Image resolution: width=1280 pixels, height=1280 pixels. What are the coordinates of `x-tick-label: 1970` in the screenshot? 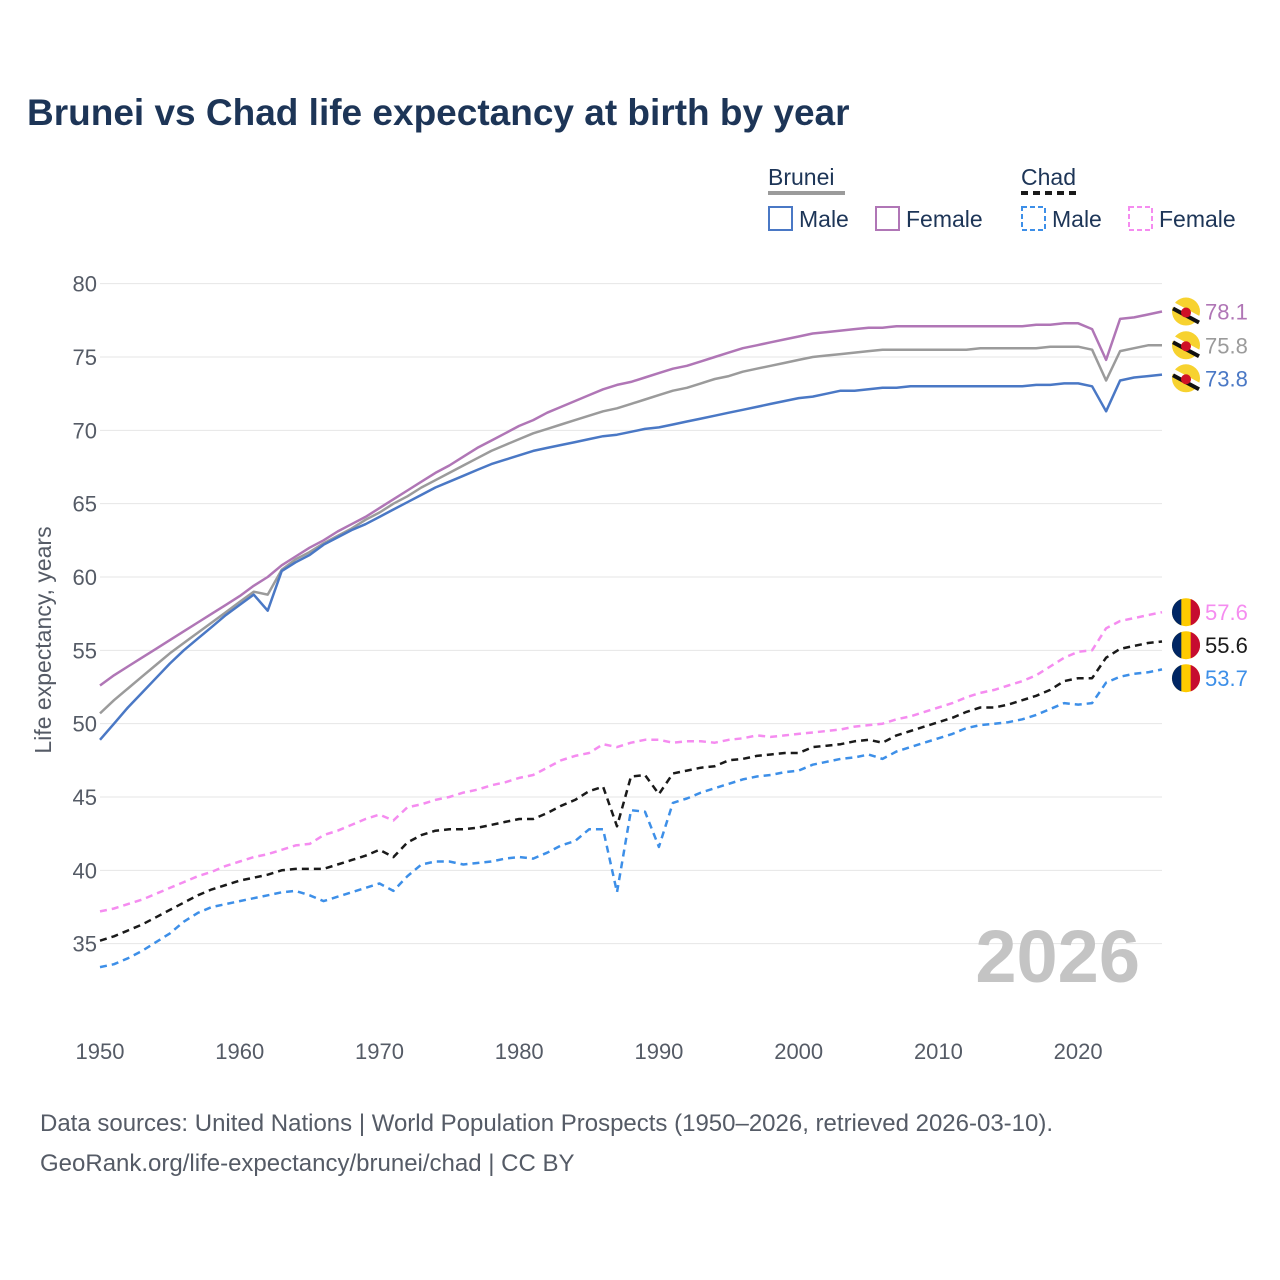 It's located at (379, 1051).